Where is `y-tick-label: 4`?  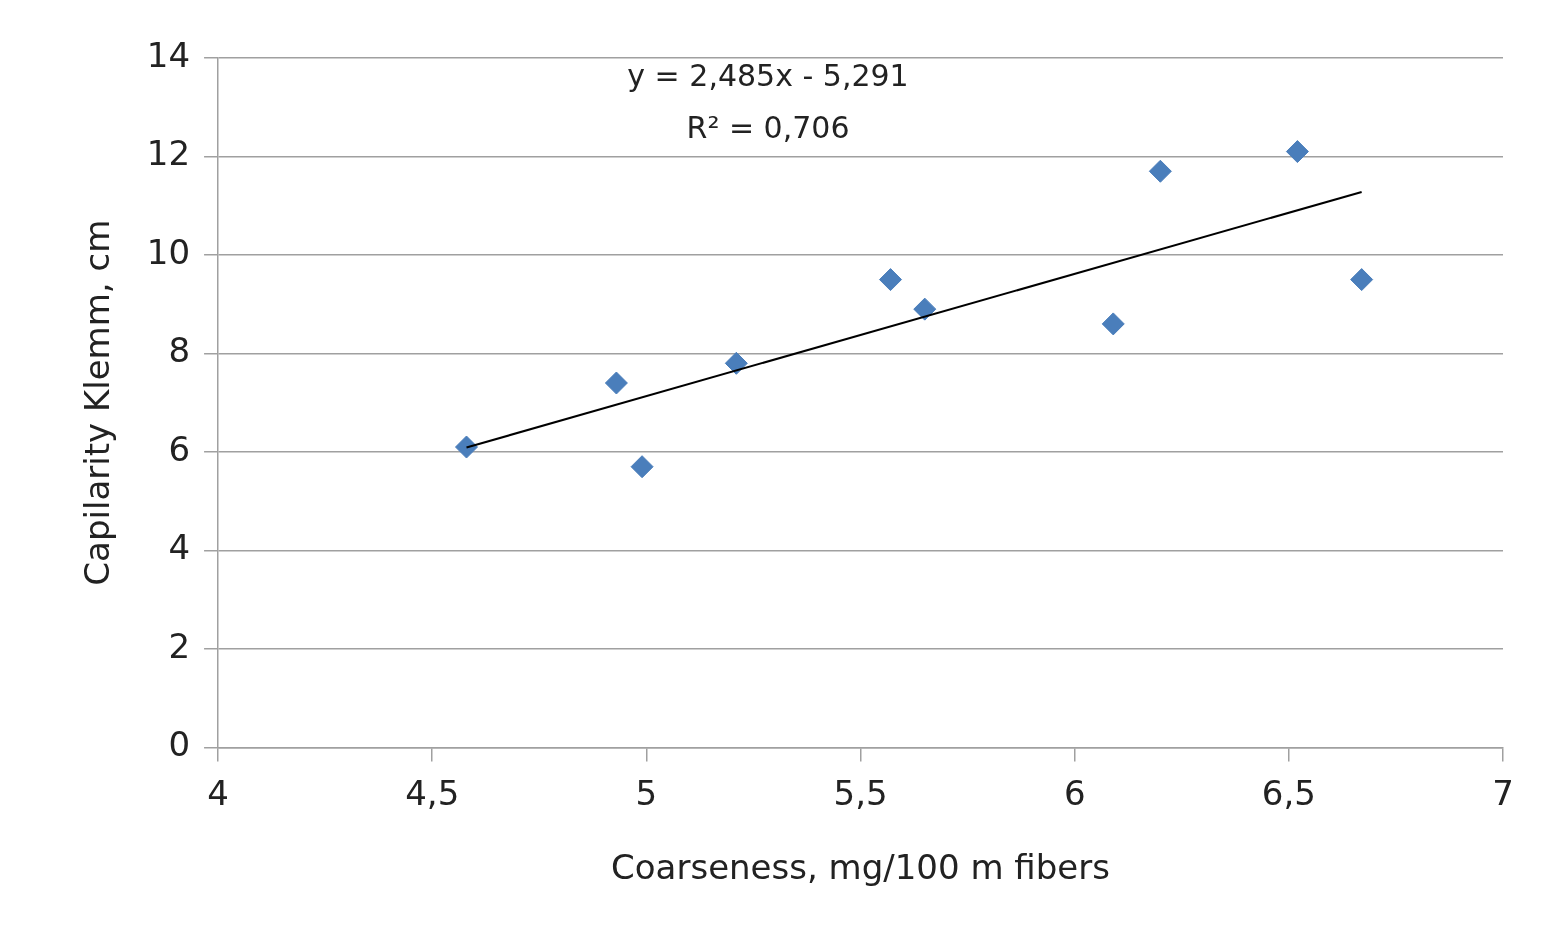 y-tick-label: 4 is located at coordinates (179, 547).